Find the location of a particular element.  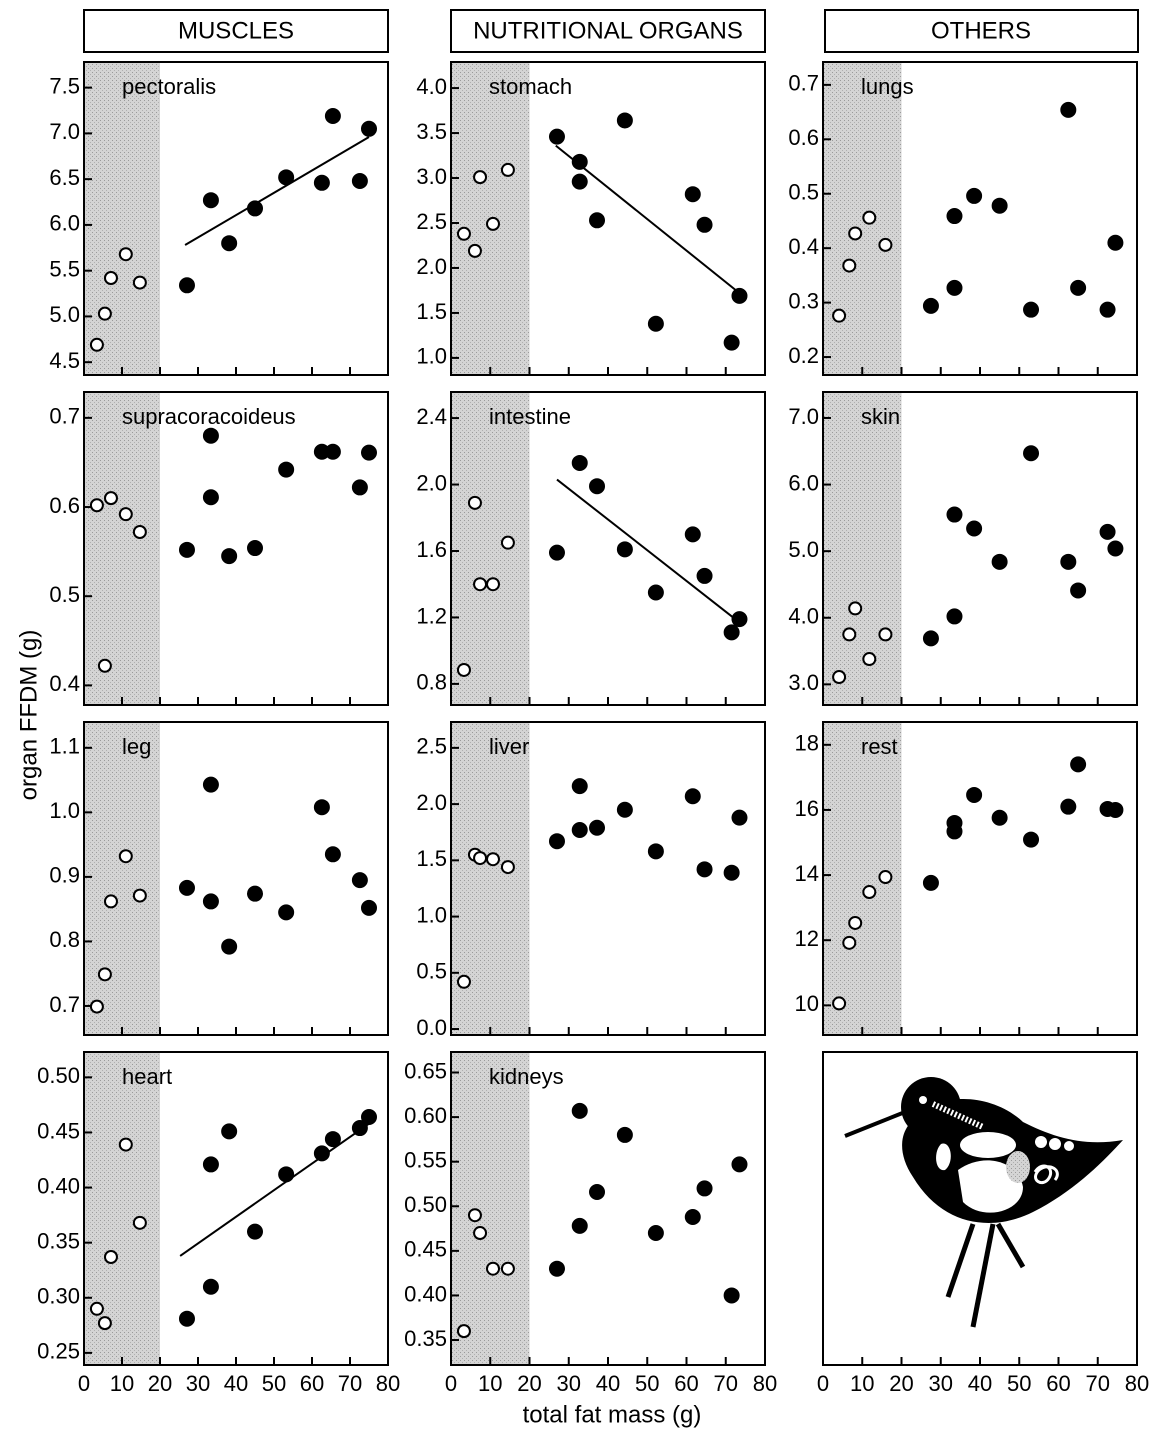

y-tick-label: 4.5 is located at coordinates (64, 360).